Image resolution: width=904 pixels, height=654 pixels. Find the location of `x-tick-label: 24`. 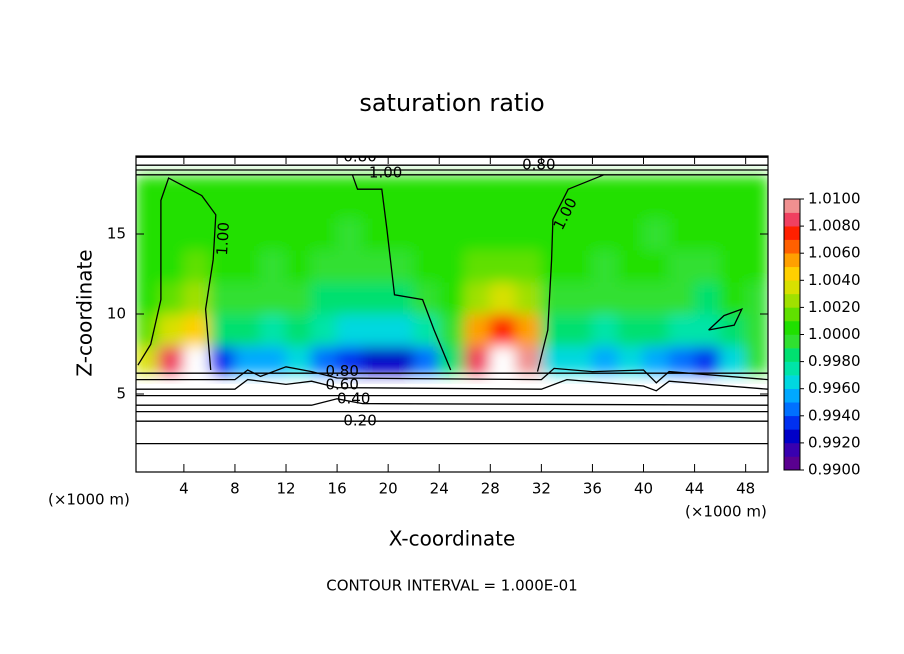

x-tick-label: 24 is located at coordinates (439, 489).